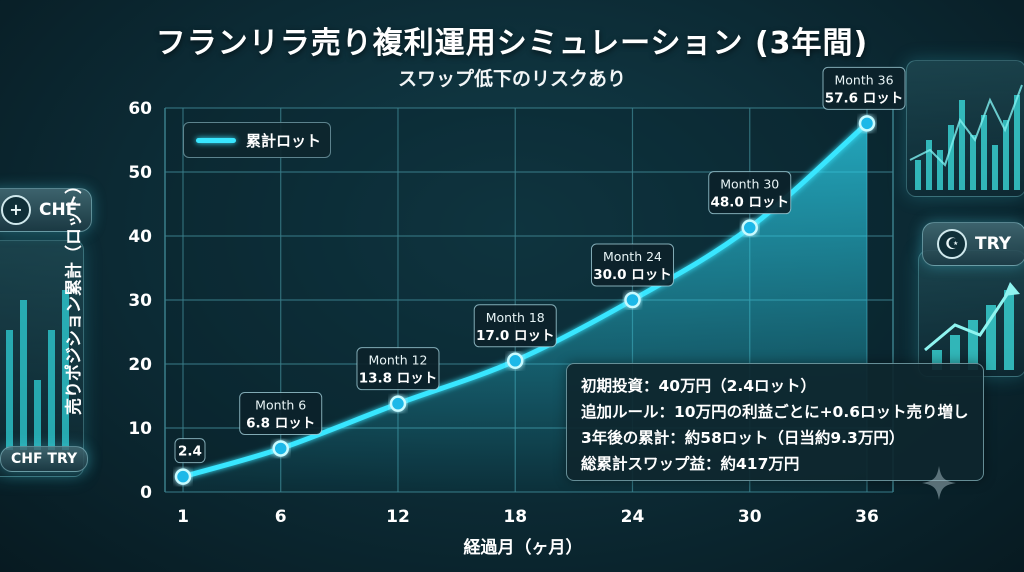 Image resolution: width=1024 pixels, height=572 pixels. Describe the element at coordinates (398, 379) in the screenshot. I see `data-label-value: 13.8 ロット` at that location.